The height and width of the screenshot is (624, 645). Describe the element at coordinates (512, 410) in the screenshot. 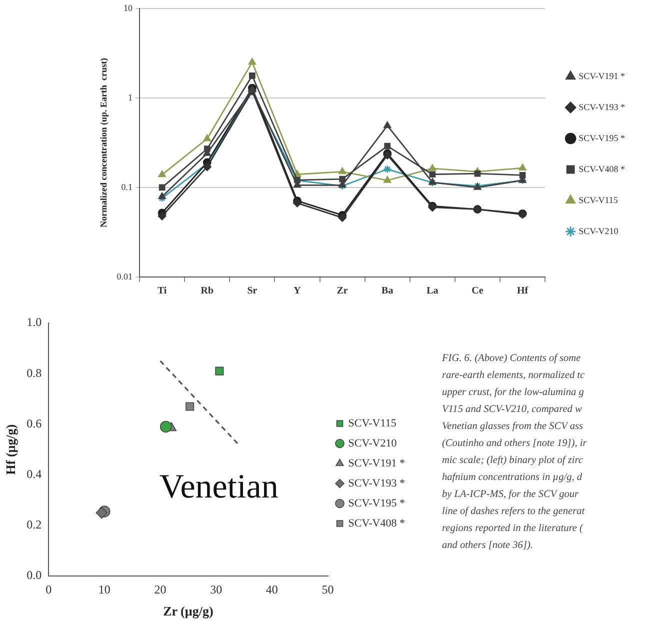

I see `text: V115 and SCV-V210, compared w` at that location.